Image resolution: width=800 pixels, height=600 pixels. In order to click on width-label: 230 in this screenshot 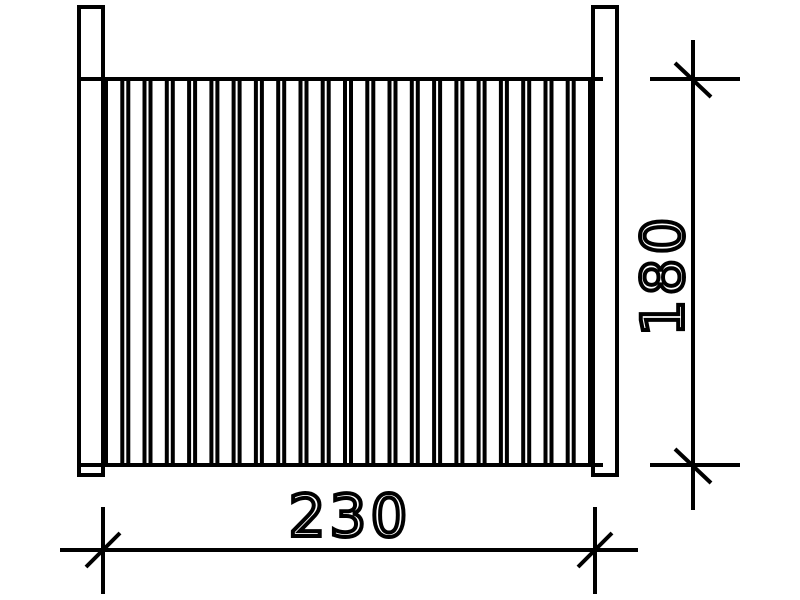, I will do `click(350, 516)`.